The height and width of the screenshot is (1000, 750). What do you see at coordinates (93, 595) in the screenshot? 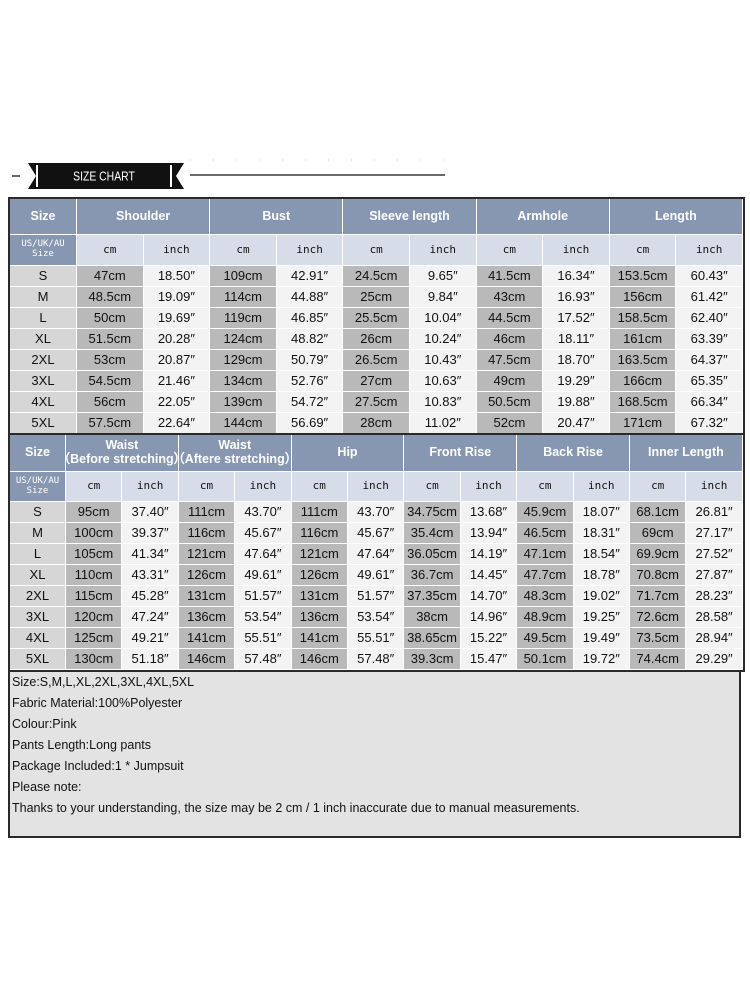
I see `text: 115cm` at bounding box center [93, 595].